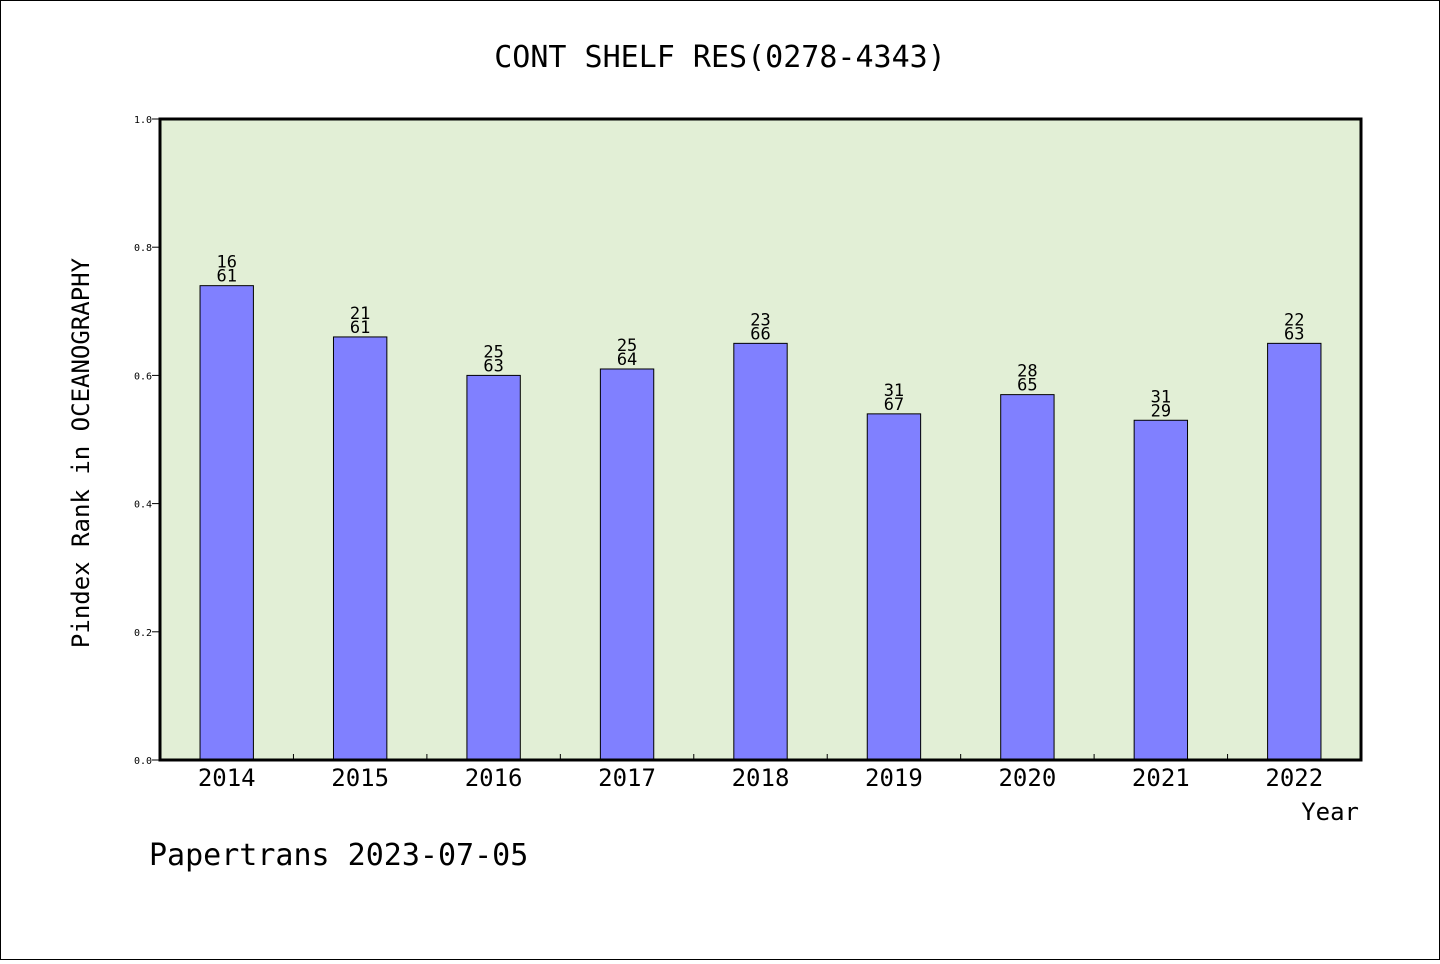 Image resolution: width=1440 pixels, height=964 pixels. I want to click on bar-label-top-2021: 31, so click(1161, 397).